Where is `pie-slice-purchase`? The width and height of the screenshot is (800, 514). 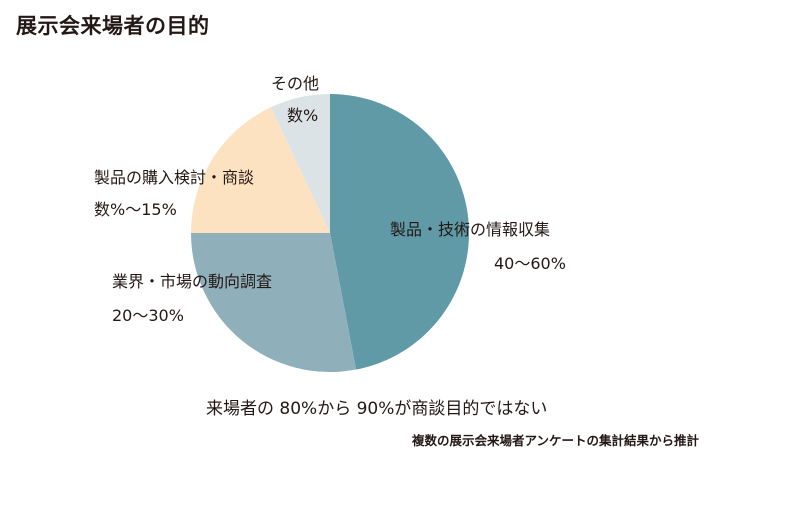
pie-slice-purchase is located at coordinates (260, 170).